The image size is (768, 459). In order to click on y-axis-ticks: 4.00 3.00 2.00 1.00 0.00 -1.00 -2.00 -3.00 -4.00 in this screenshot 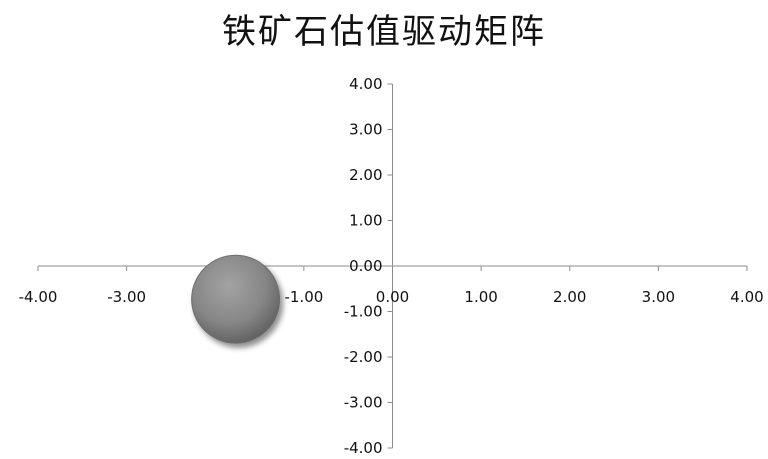, I will do `click(368, 266)`.